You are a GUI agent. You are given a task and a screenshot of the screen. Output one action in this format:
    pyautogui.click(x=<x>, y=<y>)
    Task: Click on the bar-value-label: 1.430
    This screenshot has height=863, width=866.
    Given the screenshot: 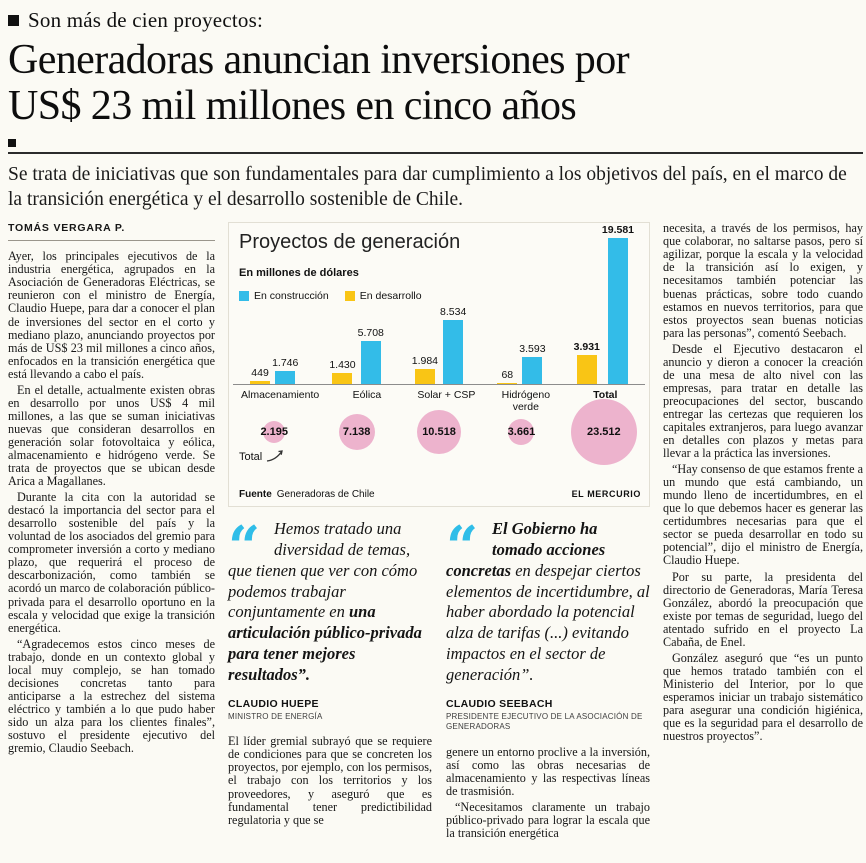 What is the action you would take?
    pyautogui.click(x=342, y=365)
    